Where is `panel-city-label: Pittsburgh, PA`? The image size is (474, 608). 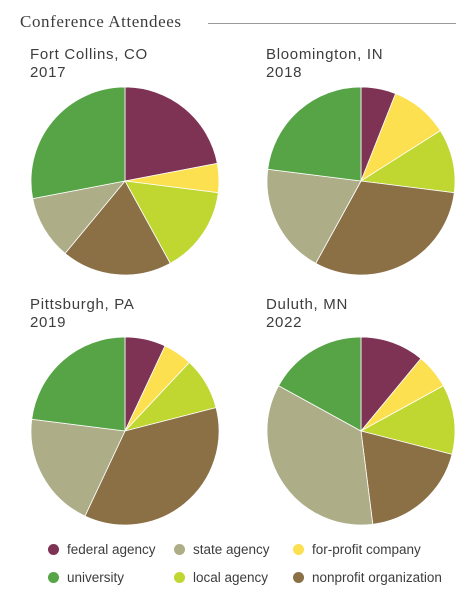 panel-city-label: Pittsburgh, PA is located at coordinates (82, 304).